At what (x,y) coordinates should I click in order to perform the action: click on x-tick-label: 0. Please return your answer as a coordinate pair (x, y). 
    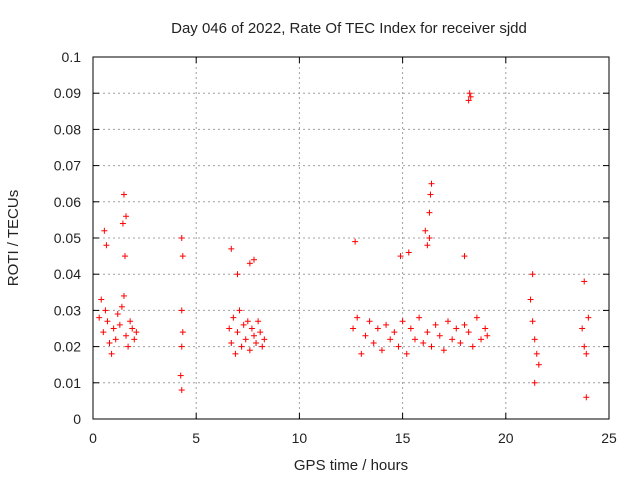
    Looking at the image, I should click on (93, 438).